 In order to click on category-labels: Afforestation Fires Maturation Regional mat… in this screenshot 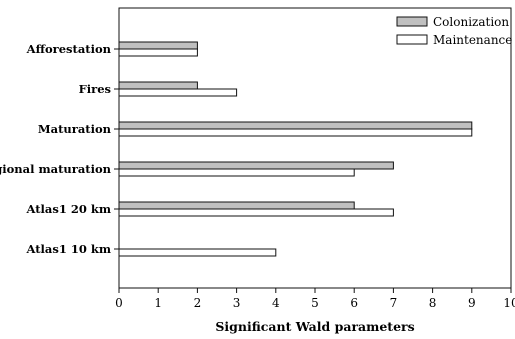, I will do `click(59, 149)`.